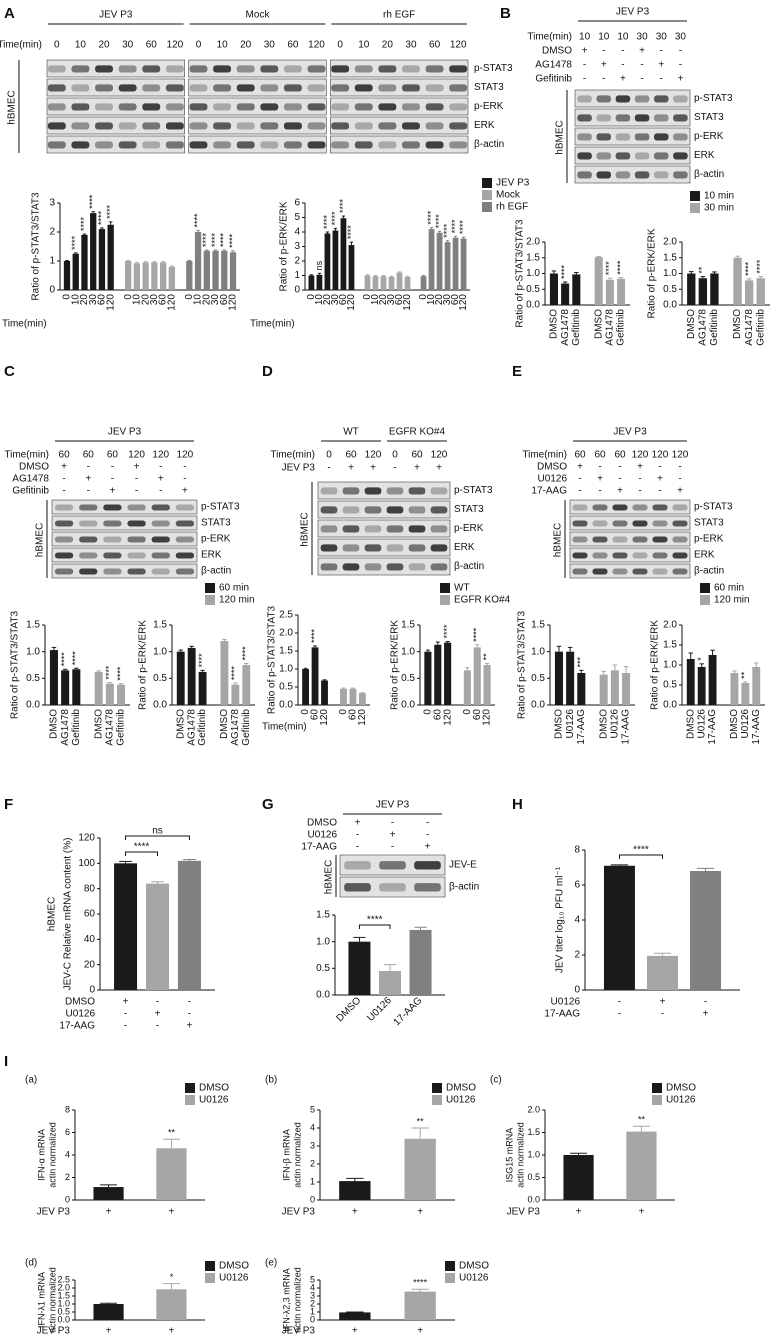  I want to click on y-tick-label: 0.0, so click(538, 705).